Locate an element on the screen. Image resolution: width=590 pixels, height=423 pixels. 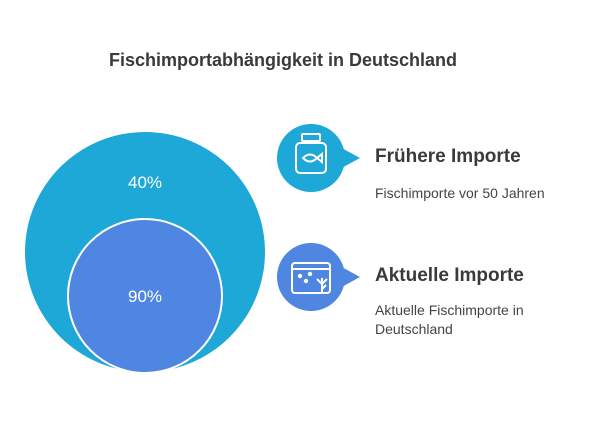
diagram-title: Fischimportabhängigkeit in Deutschland is located at coordinates (283, 60).